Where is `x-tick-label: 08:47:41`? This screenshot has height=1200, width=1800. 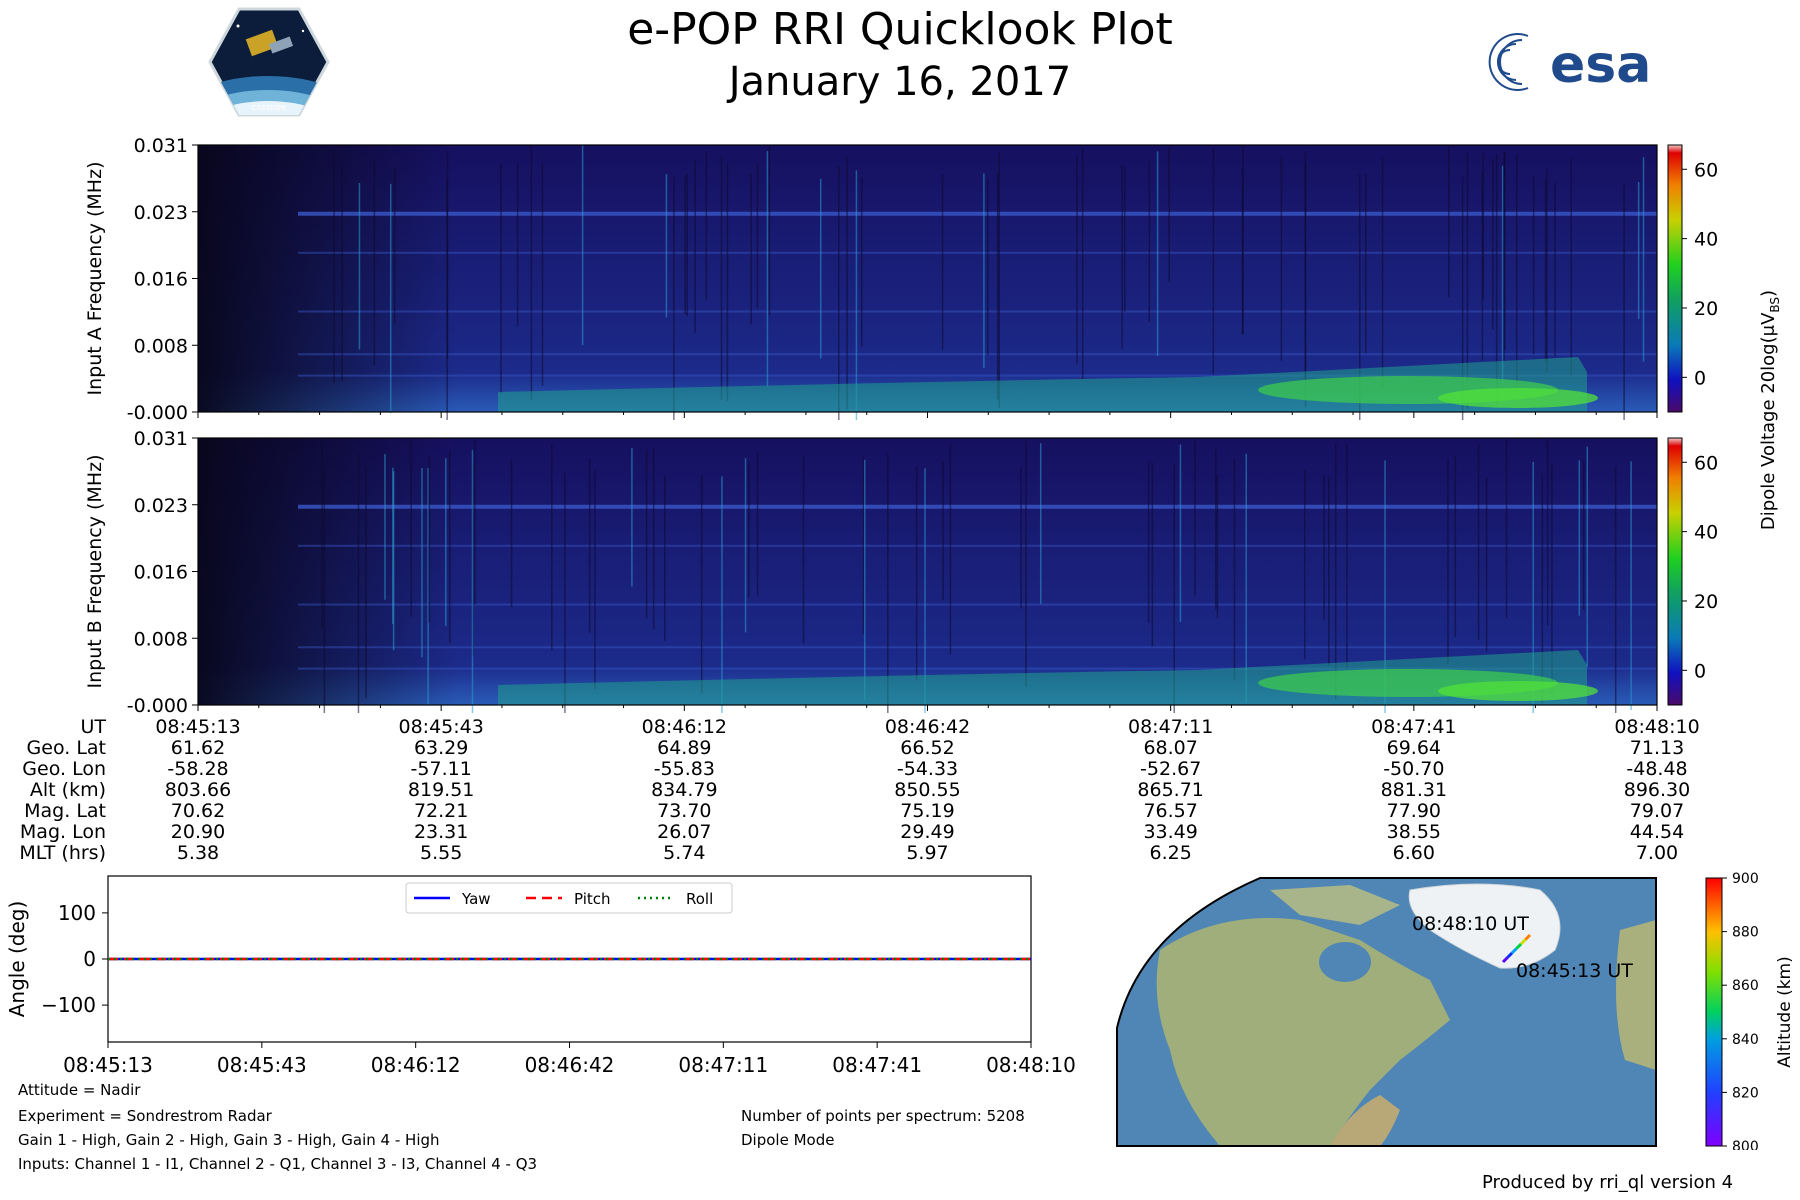 x-tick-label: 08:47:41 is located at coordinates (877, 1065).